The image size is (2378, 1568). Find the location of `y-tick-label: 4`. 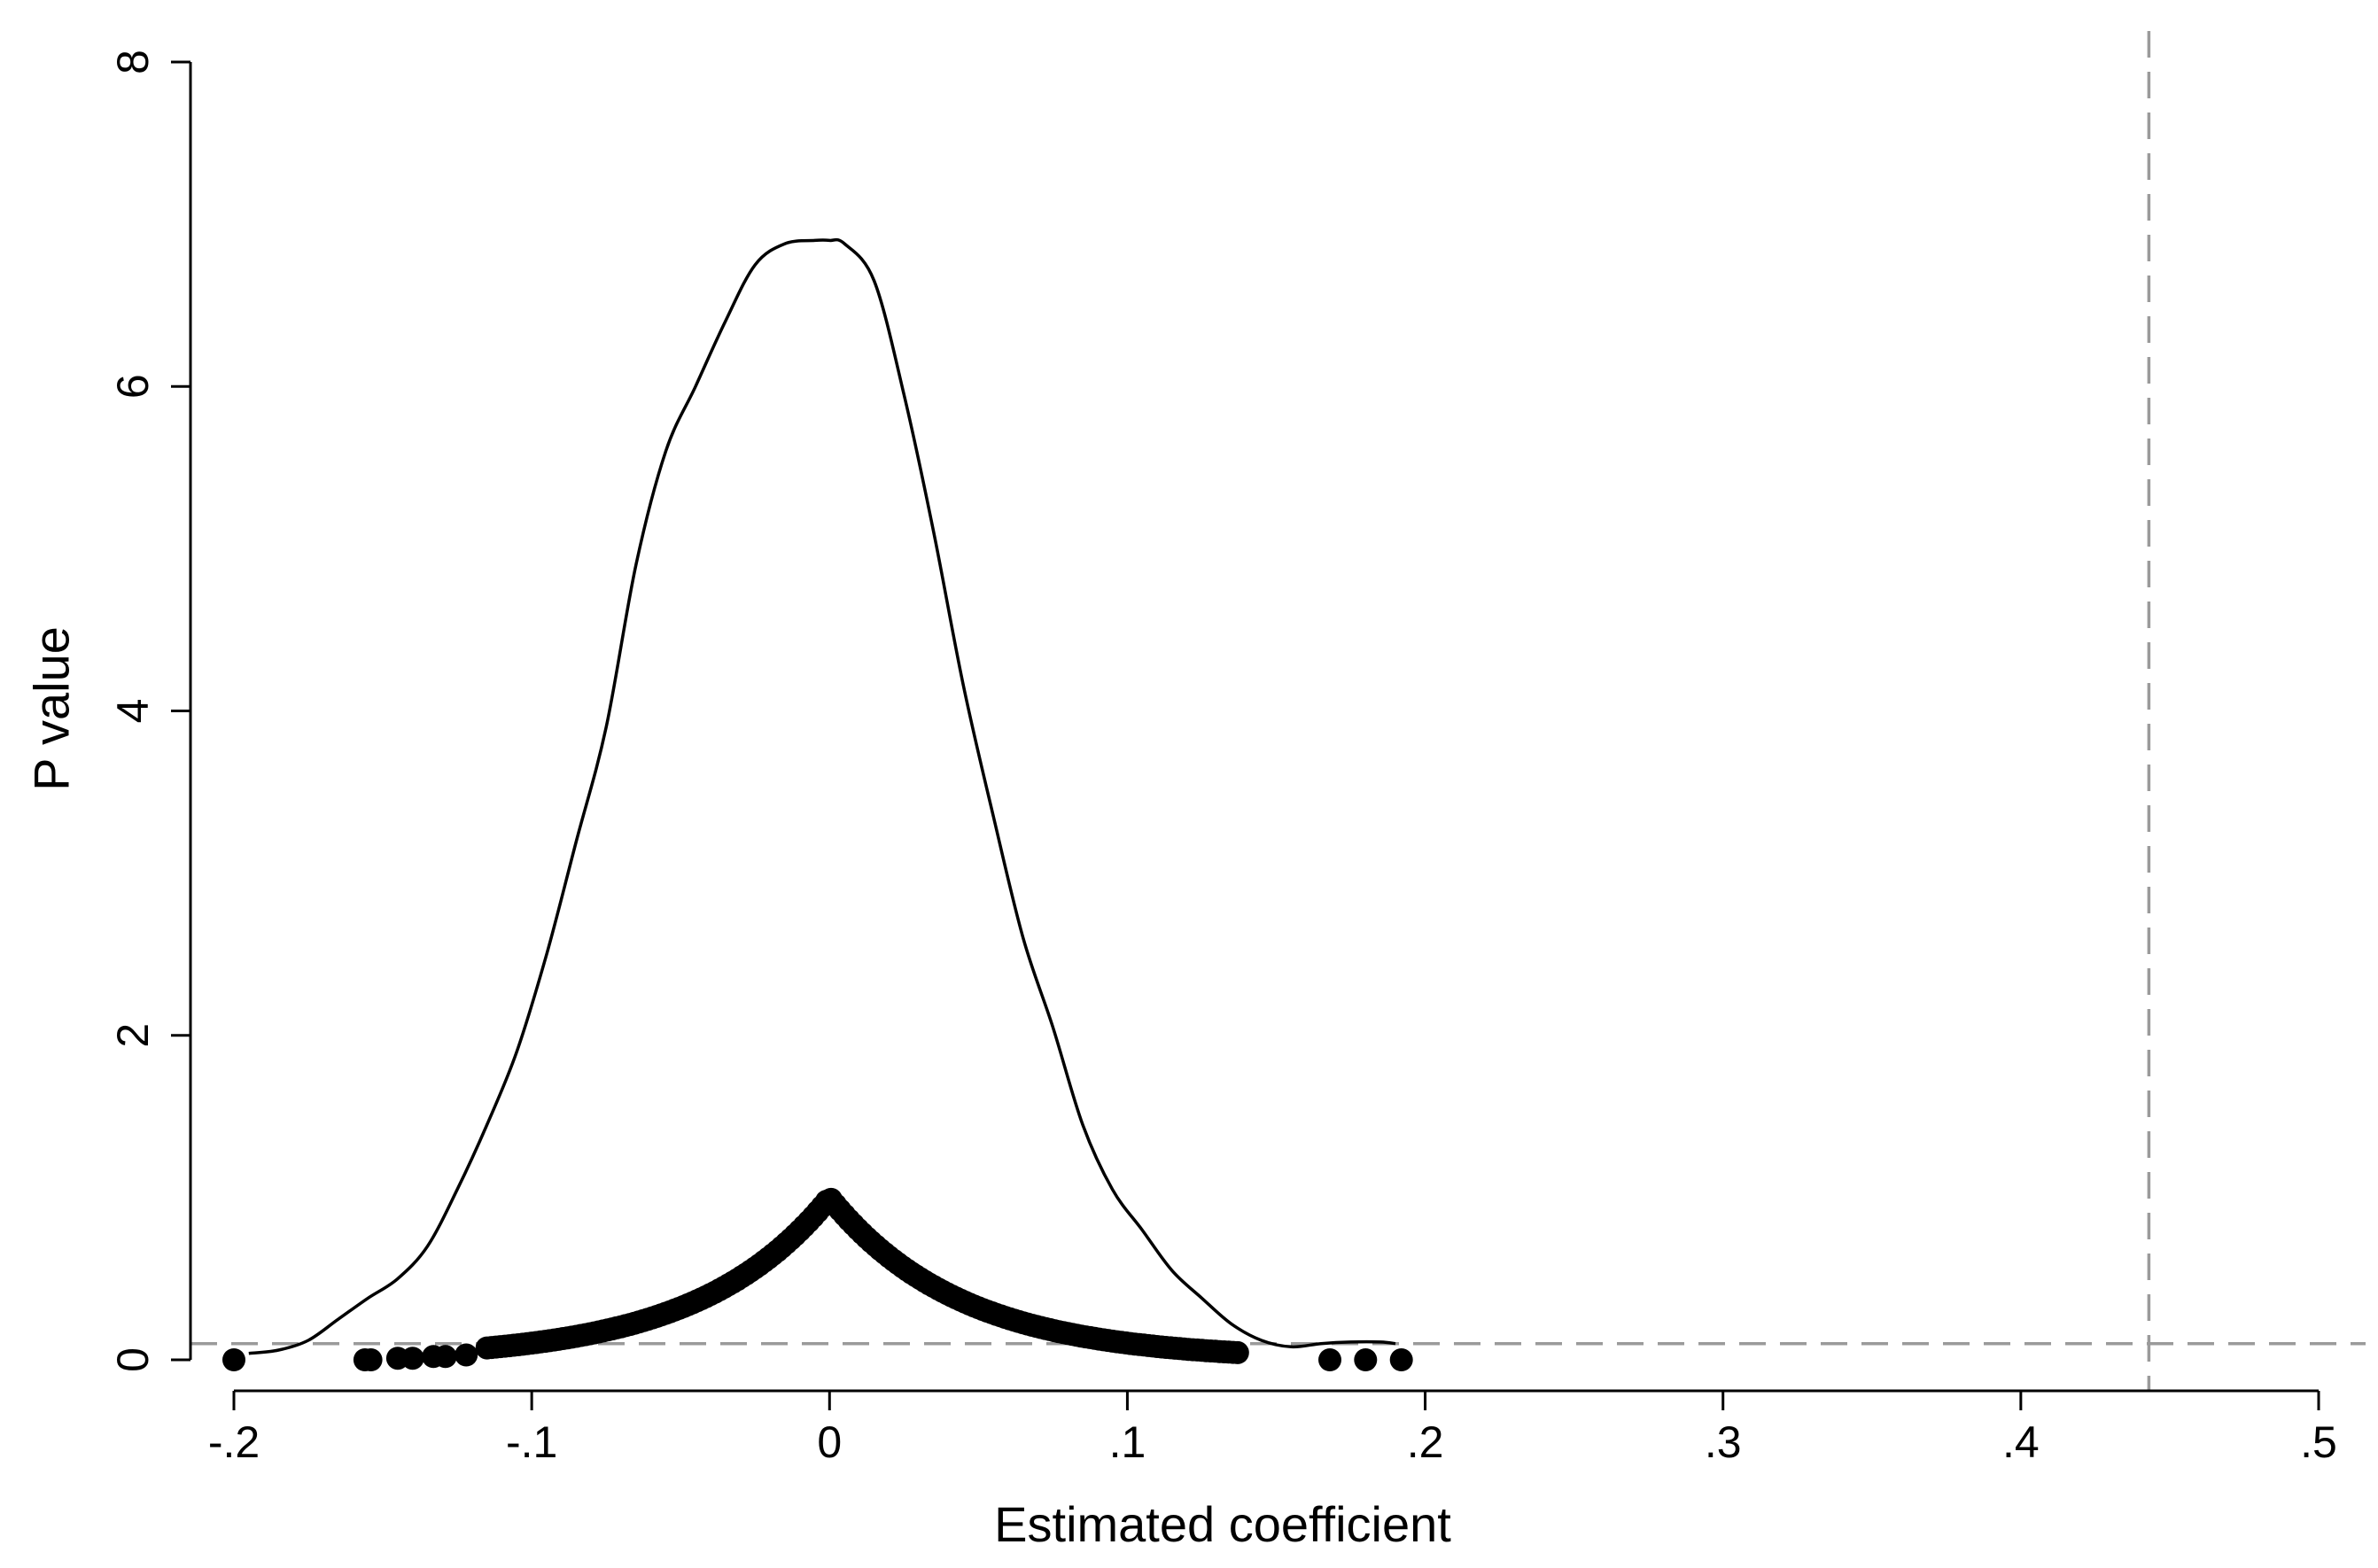

y-tick-label: 4 is located at coordinates (133, 711).